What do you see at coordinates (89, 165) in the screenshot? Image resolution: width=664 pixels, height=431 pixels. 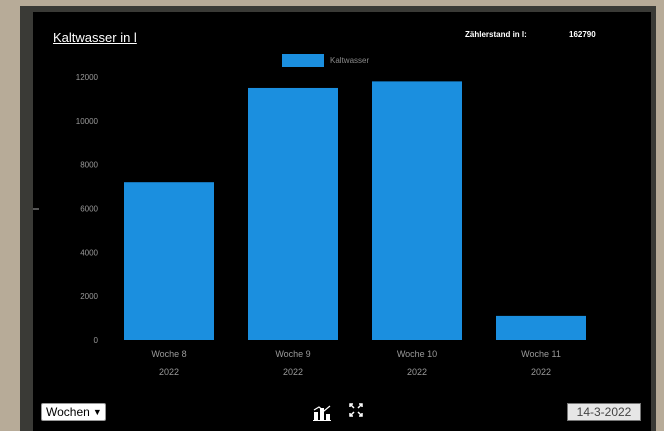 I see `y-tick-label: 8000` at bounding box center [89, 165].